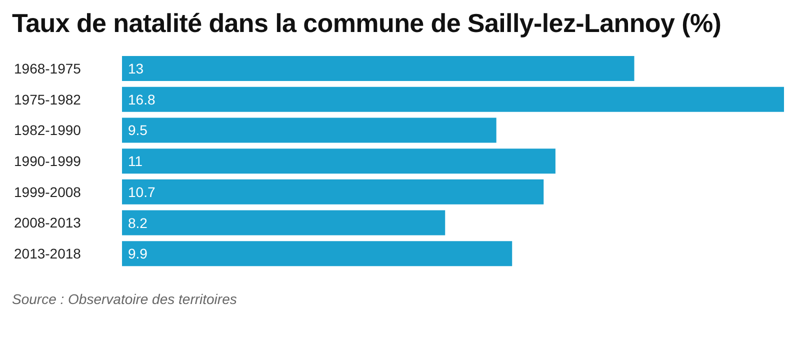 This screenshot has height=349, width=798. I want to click on y-tick-label: 2013-2018, so click(48, 254).